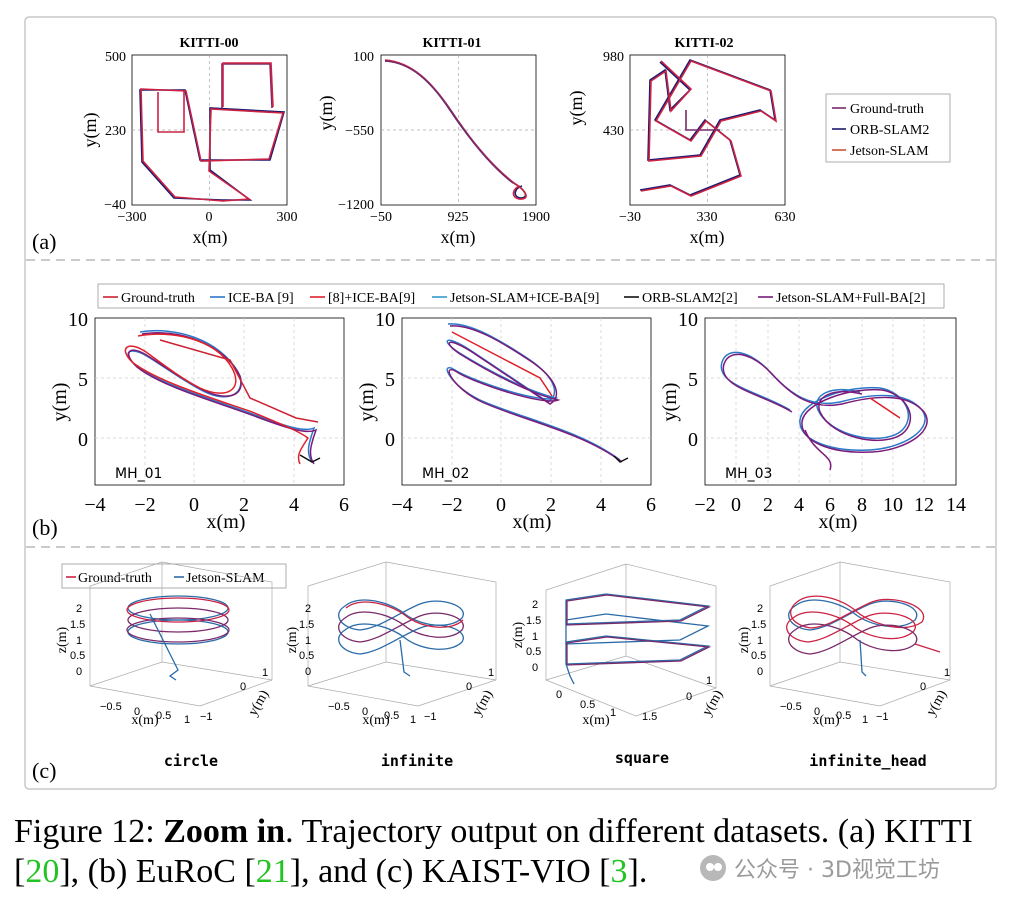 Image resolution: width=1036 pixels, height=911 pixels. What do you see at coordinates (401, 638) in the screenshot?
I see `infinite-trajectories` at bounding box center [401, 638].